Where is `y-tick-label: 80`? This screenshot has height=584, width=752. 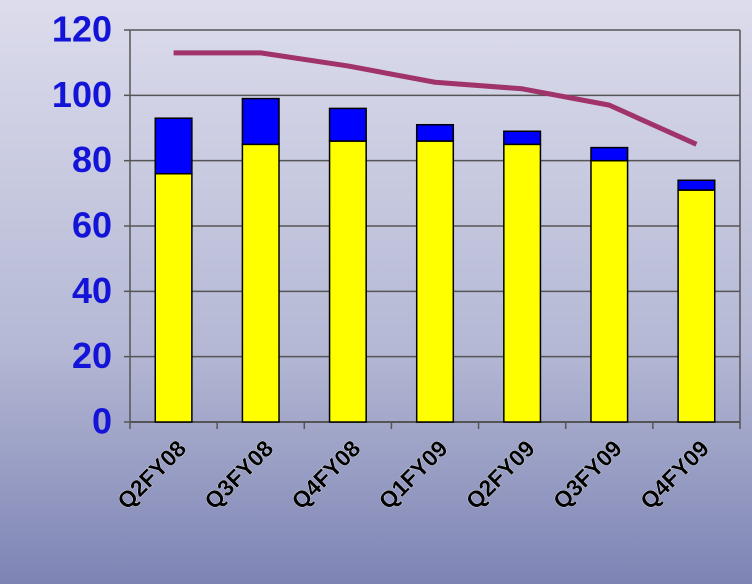
y-tick-label: 80 is located at coordinates (92, 159).